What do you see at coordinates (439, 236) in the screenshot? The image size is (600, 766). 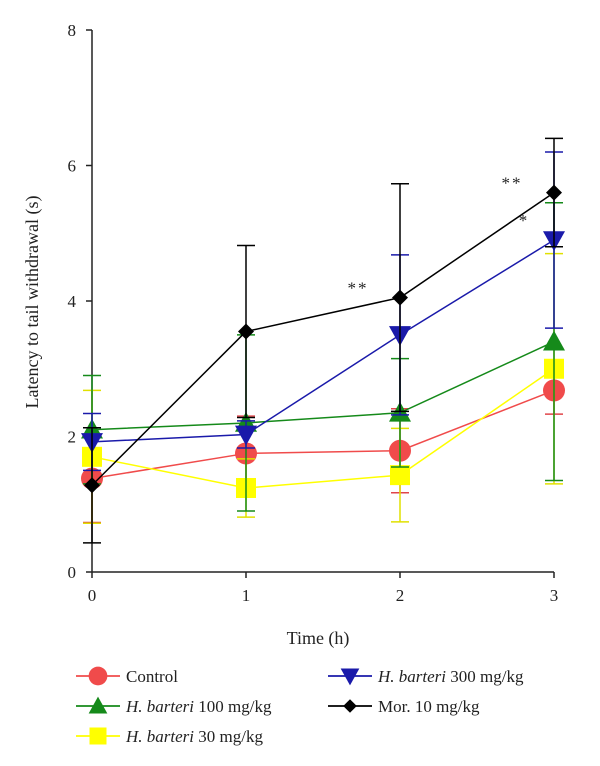 I see `annotations: *****` at bounding box center [439, 236].